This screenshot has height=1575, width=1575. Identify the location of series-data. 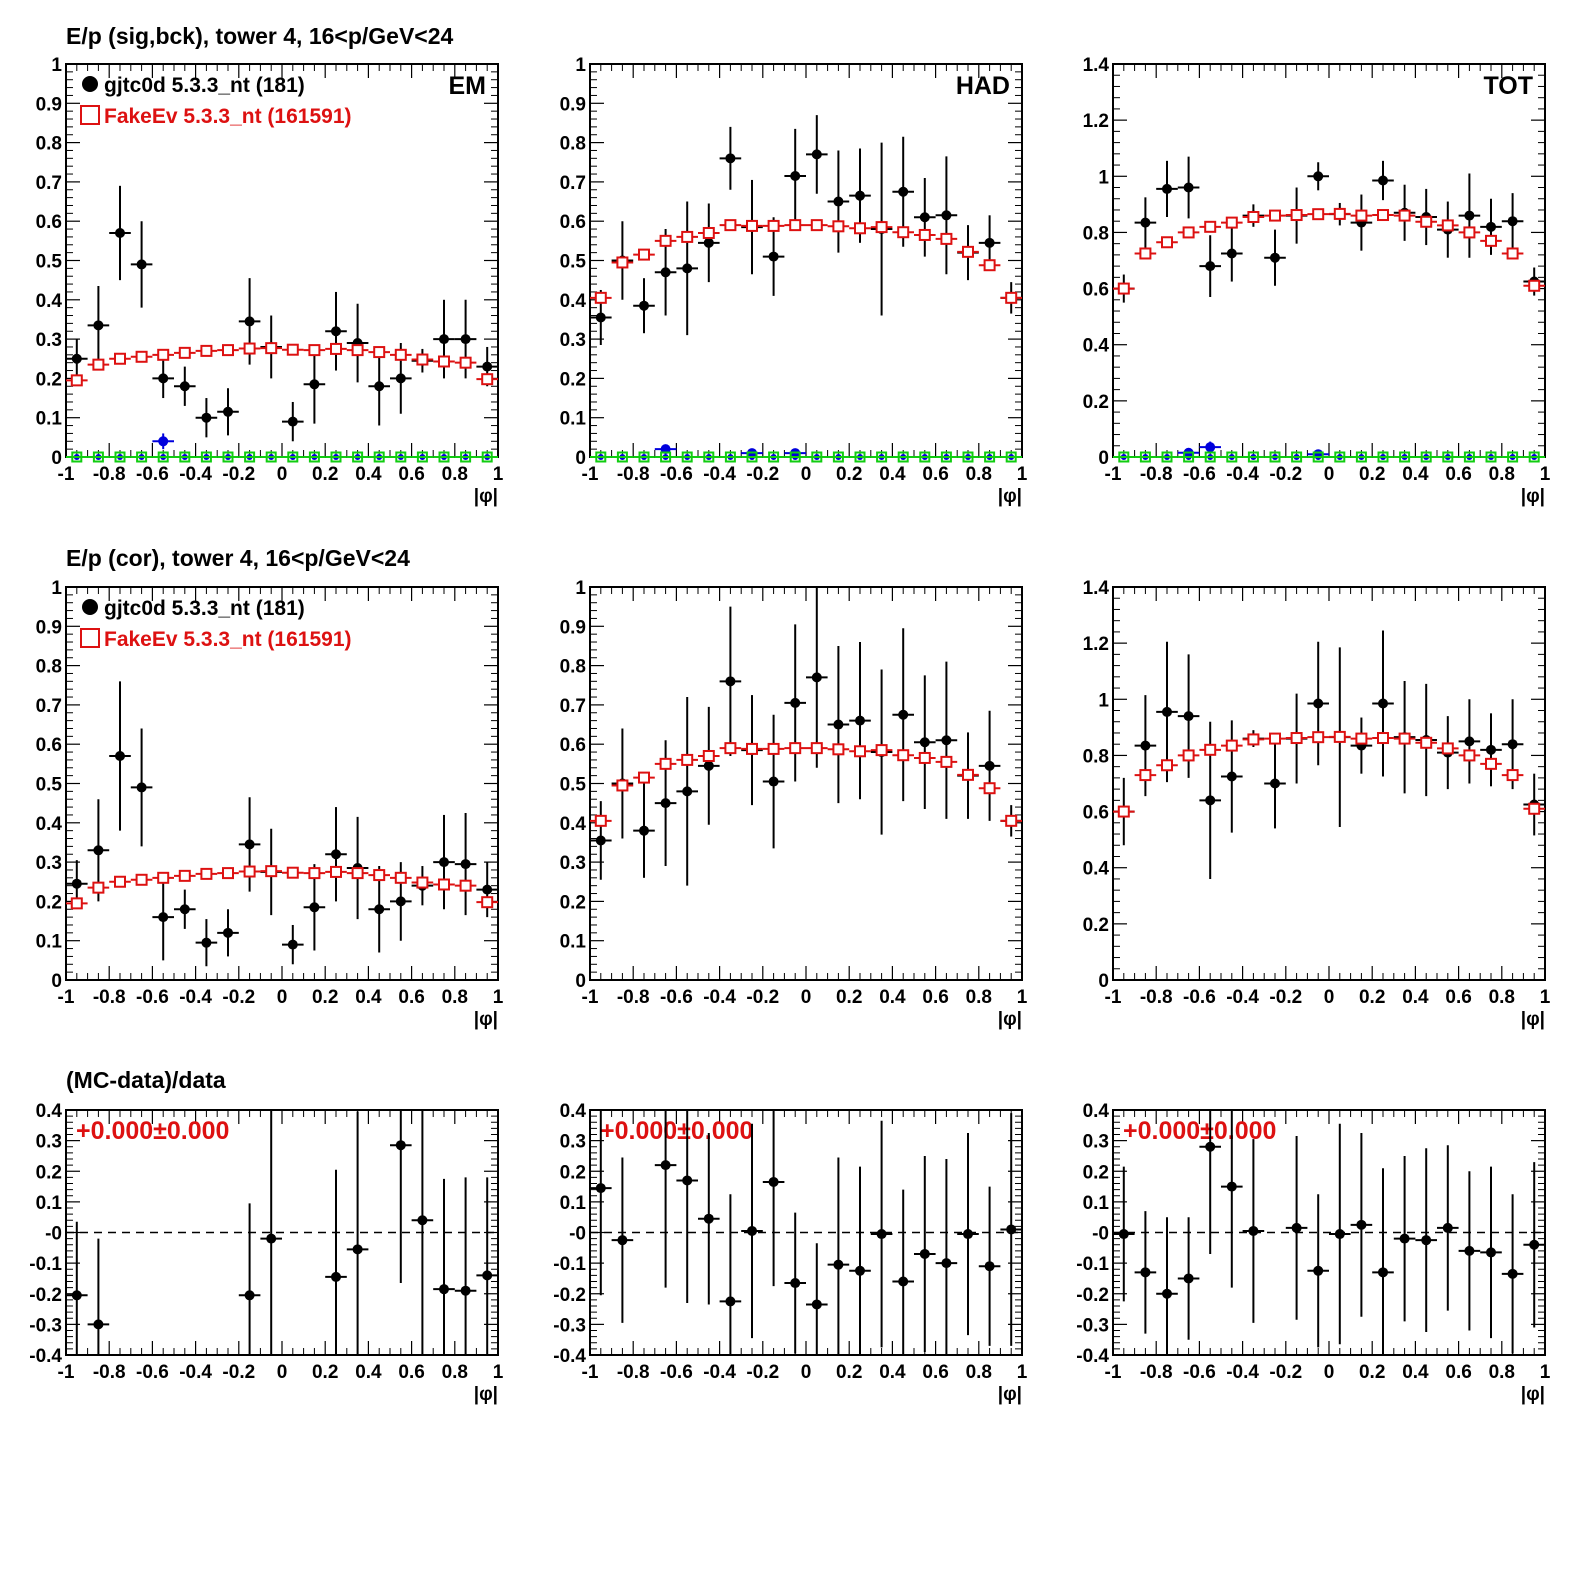
(282, 824).